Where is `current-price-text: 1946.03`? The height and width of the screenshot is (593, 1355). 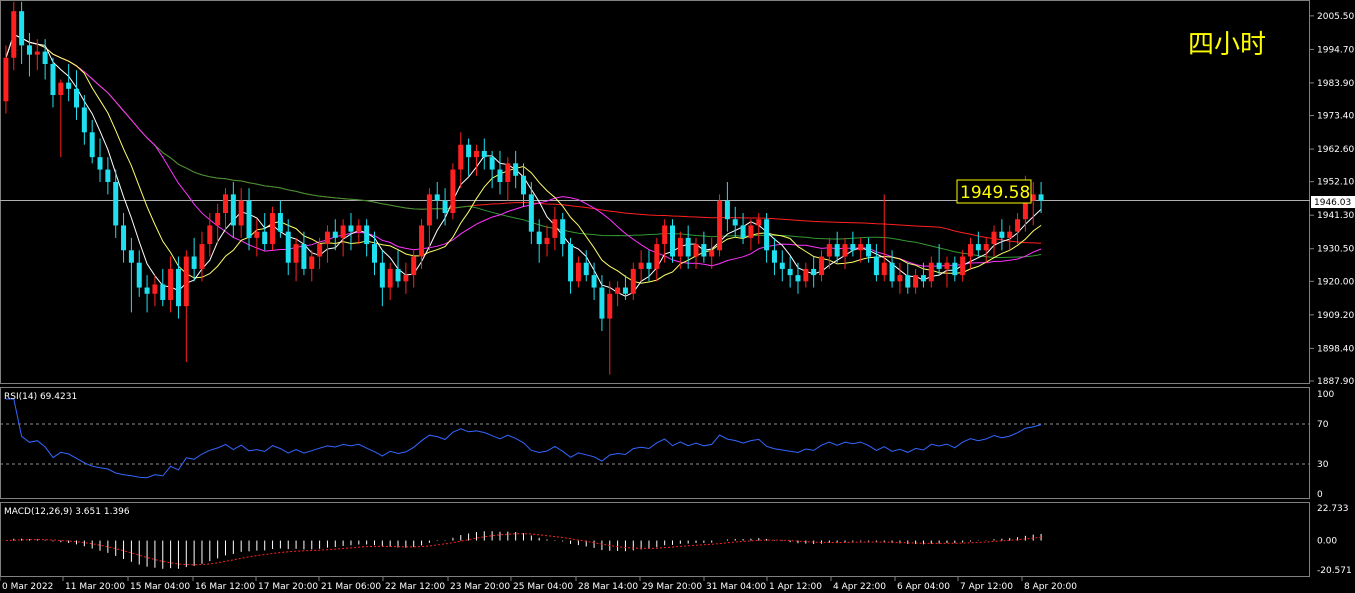
current-price-text: 1946.03 is located at coordinates (1332, 203).